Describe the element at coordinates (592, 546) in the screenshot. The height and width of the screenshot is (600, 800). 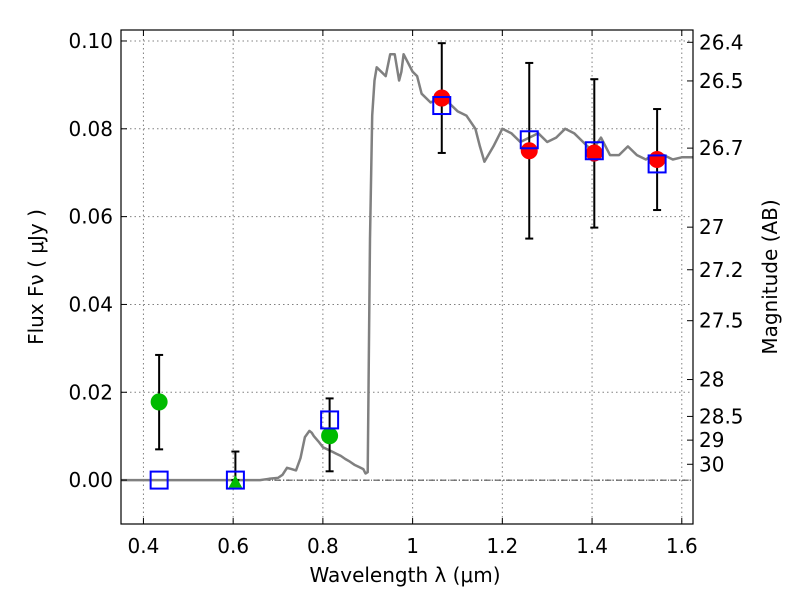
I see `x-tick-label: 1.4` at that location.